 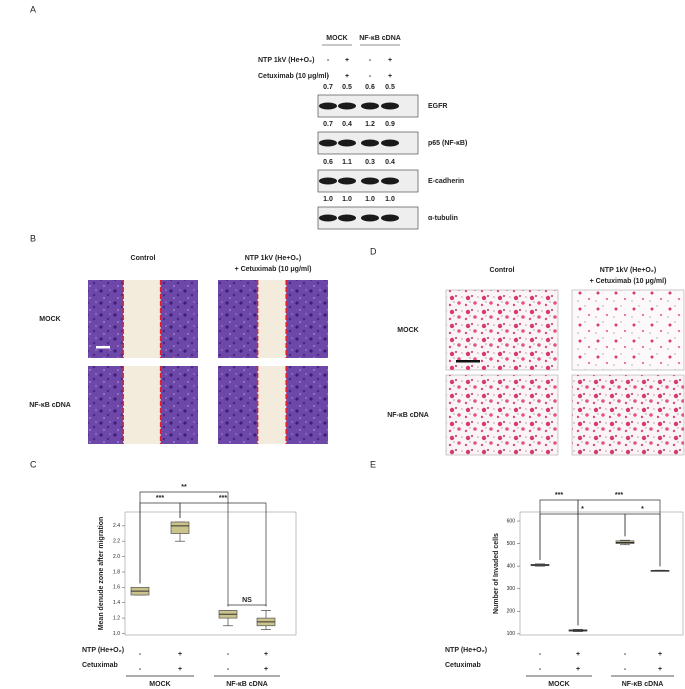 I want to click on band-name: EGFR, so click(x=437, y=106).